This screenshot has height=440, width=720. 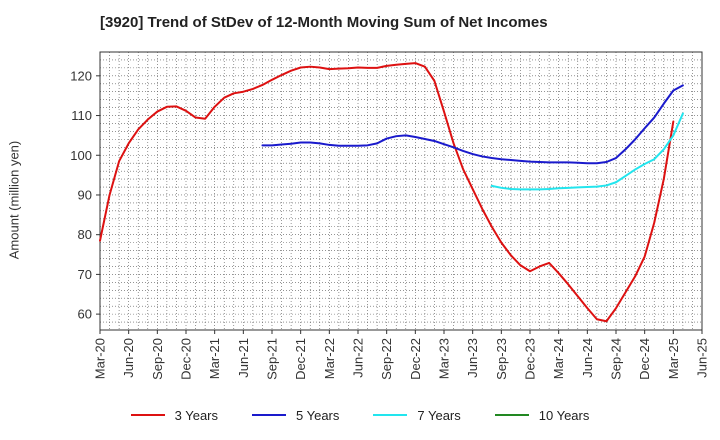 What do you see at coordinates (214, 358) in the screenshot?
I see `x-tick-label: Mar-21` at bounding box center [214, 358].